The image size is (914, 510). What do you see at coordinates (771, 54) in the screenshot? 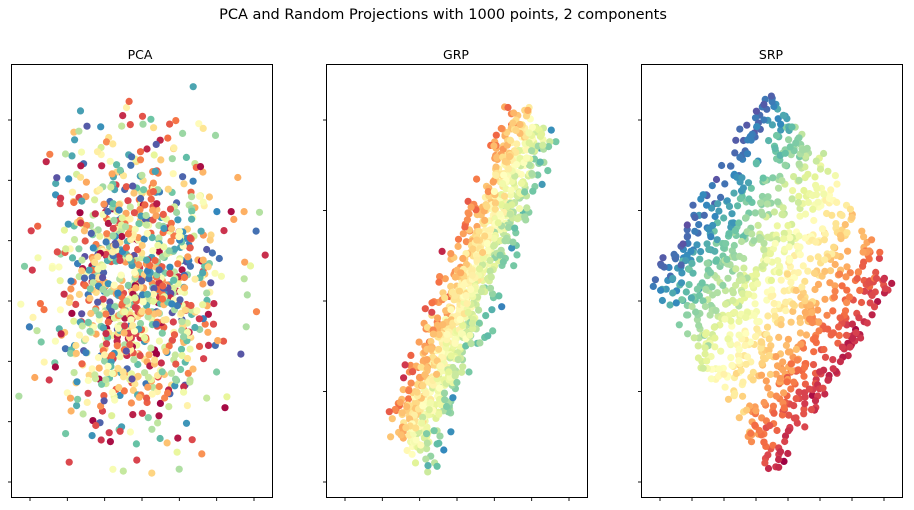
I see `subplot-title-srp: SRP` at bounding box center [771, 54].